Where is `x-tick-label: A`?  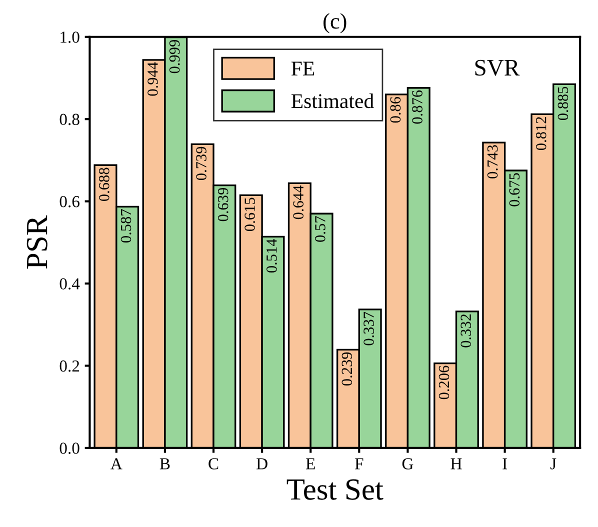
x-tick-label: A is located at coordinates (116, 464).